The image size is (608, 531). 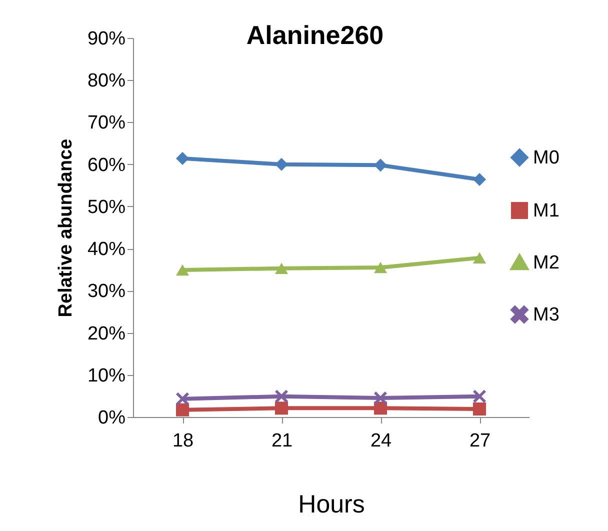 I want to click on x-tick-label: 24, so click(x=381, y=441).